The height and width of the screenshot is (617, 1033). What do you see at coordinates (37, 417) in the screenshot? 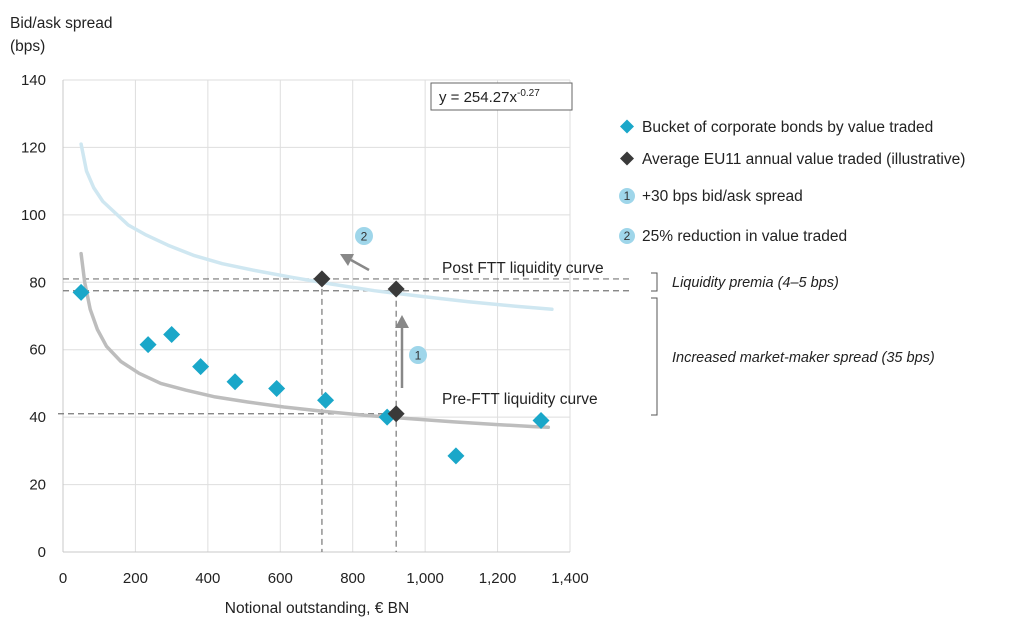
I see `y-tick-label: 40` at bounding box center [37, 417].